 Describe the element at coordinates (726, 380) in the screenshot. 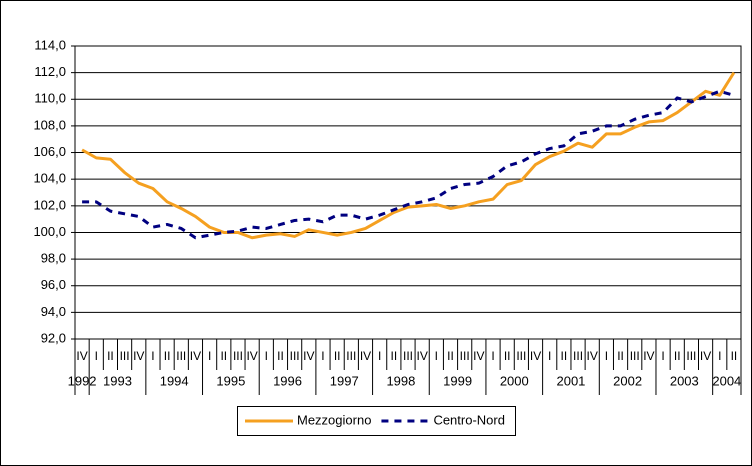

I see `year-label: 2004` at that location.